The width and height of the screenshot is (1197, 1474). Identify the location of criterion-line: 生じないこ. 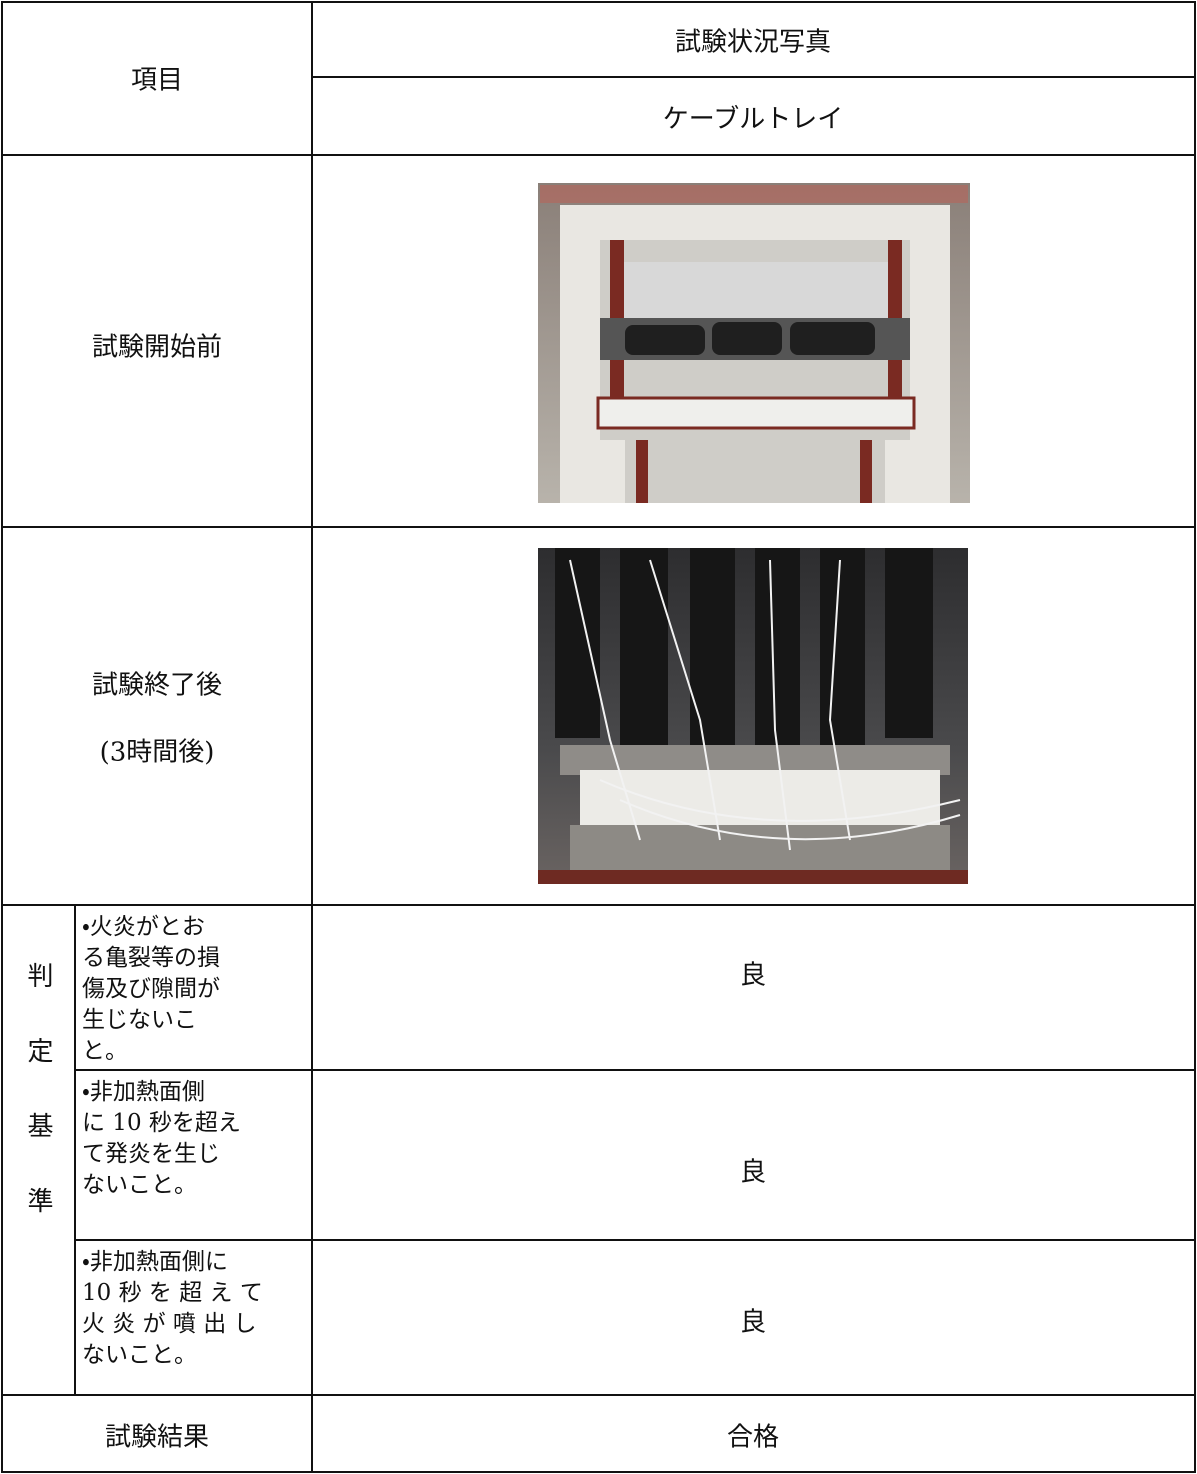
(139, 1020).